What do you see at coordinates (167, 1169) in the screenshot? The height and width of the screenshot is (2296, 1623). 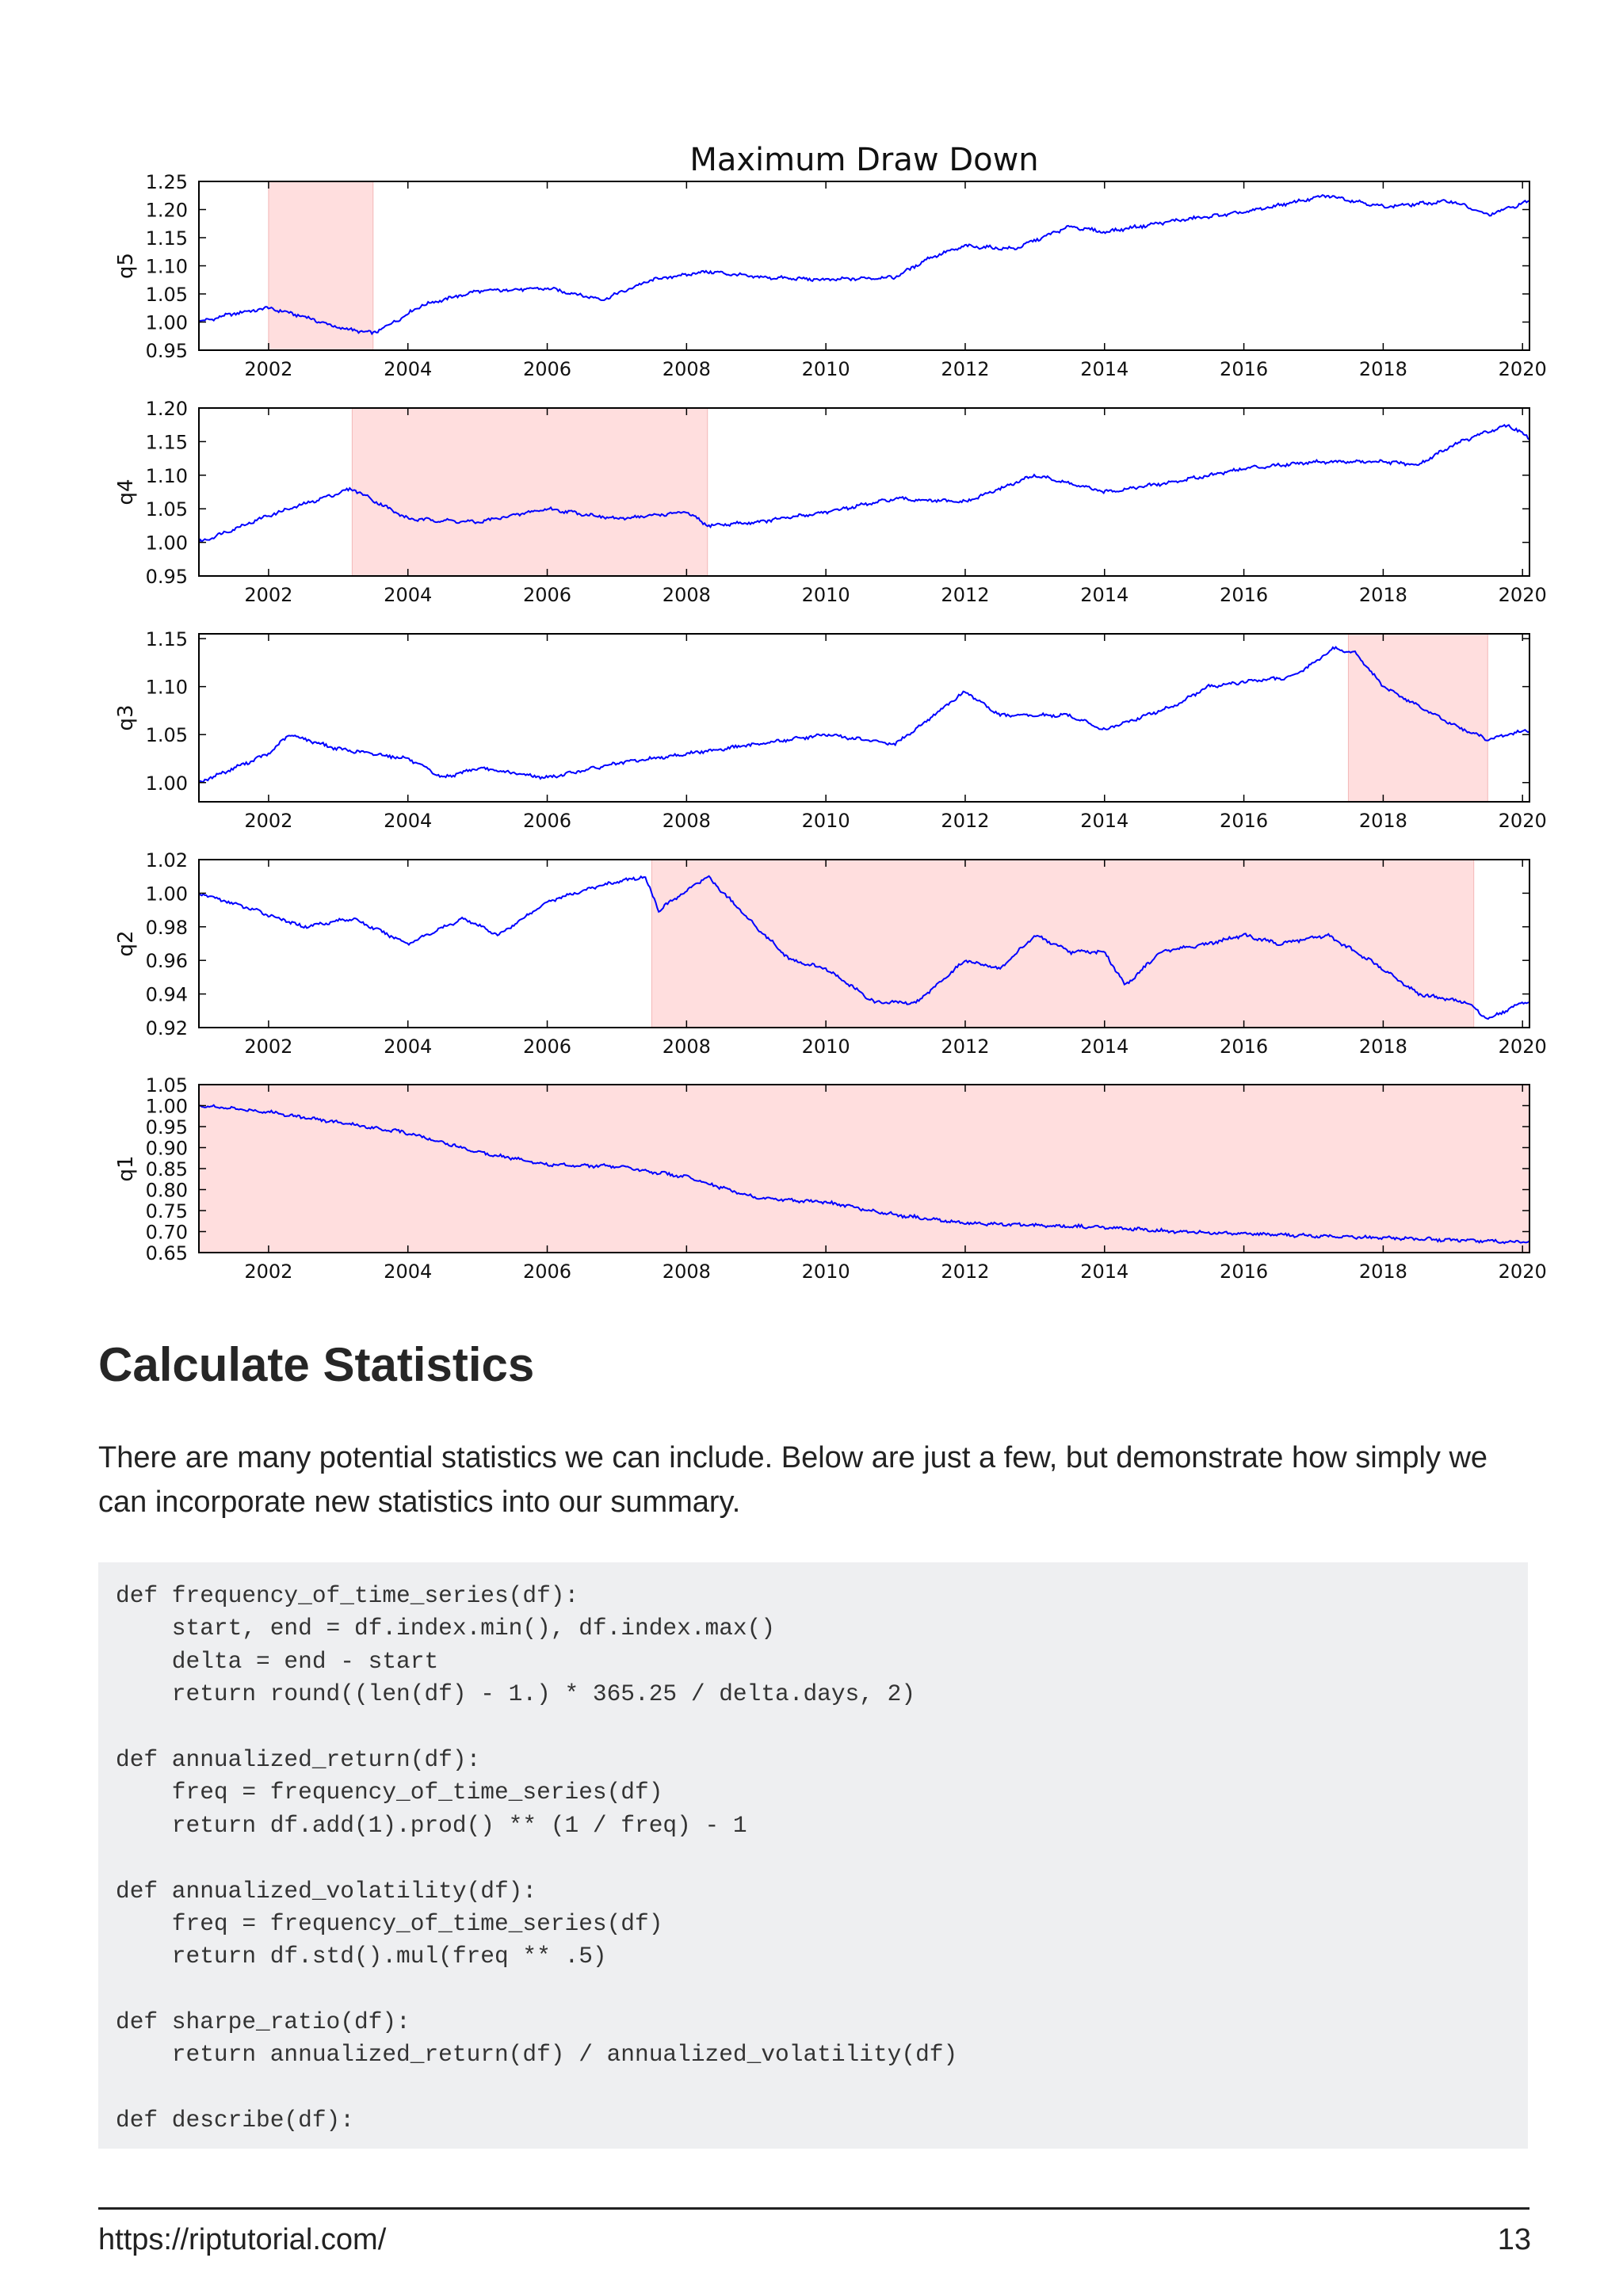 I see `y-tick-label: 0.85` at bounding box center [167, 1169].